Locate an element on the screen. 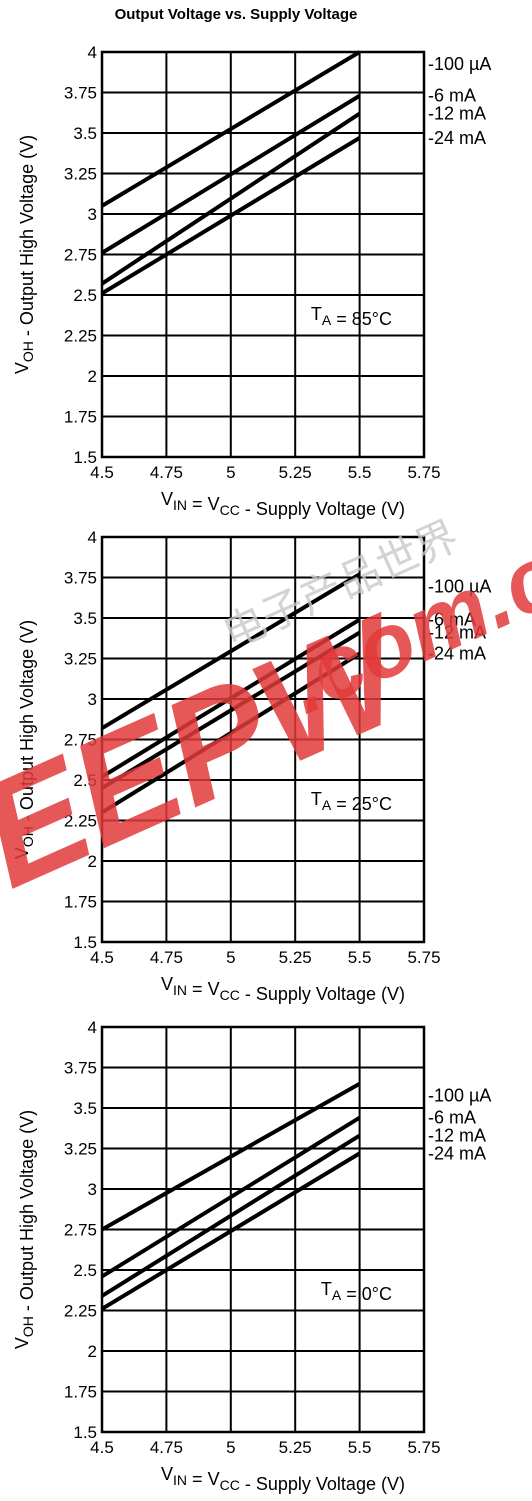 This screenshot has width=532, height=1501. temperature-label: TA = 85°C is located at coordinates (351, 316).